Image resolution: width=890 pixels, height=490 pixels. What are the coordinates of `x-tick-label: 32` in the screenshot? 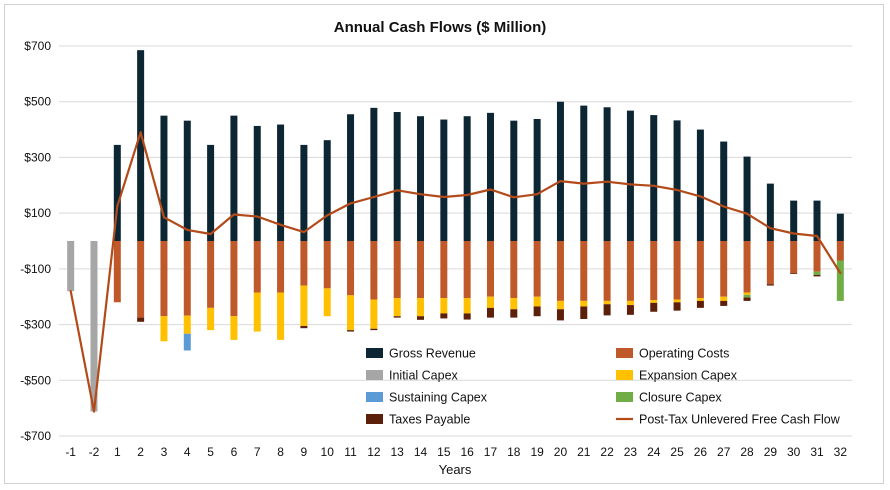 It's located at (841, 452).